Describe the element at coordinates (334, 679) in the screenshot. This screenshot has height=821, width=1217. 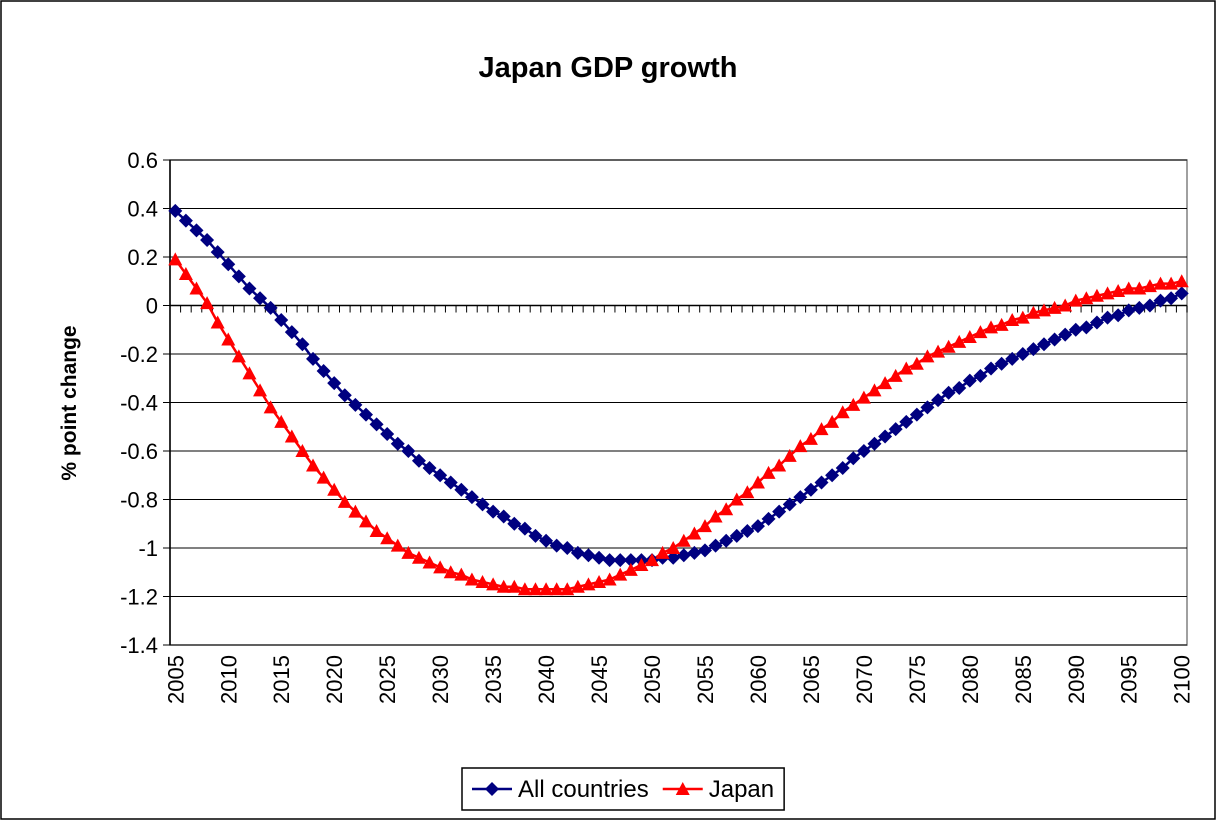
I see `x-tick-label: 2020` at that location.